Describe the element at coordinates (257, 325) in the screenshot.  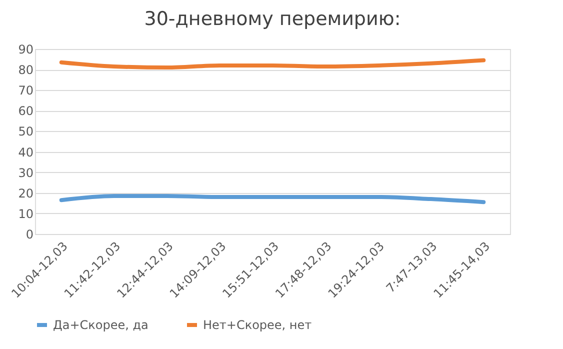
I see `legend-label: Нет+Скорее, нет` at that location.